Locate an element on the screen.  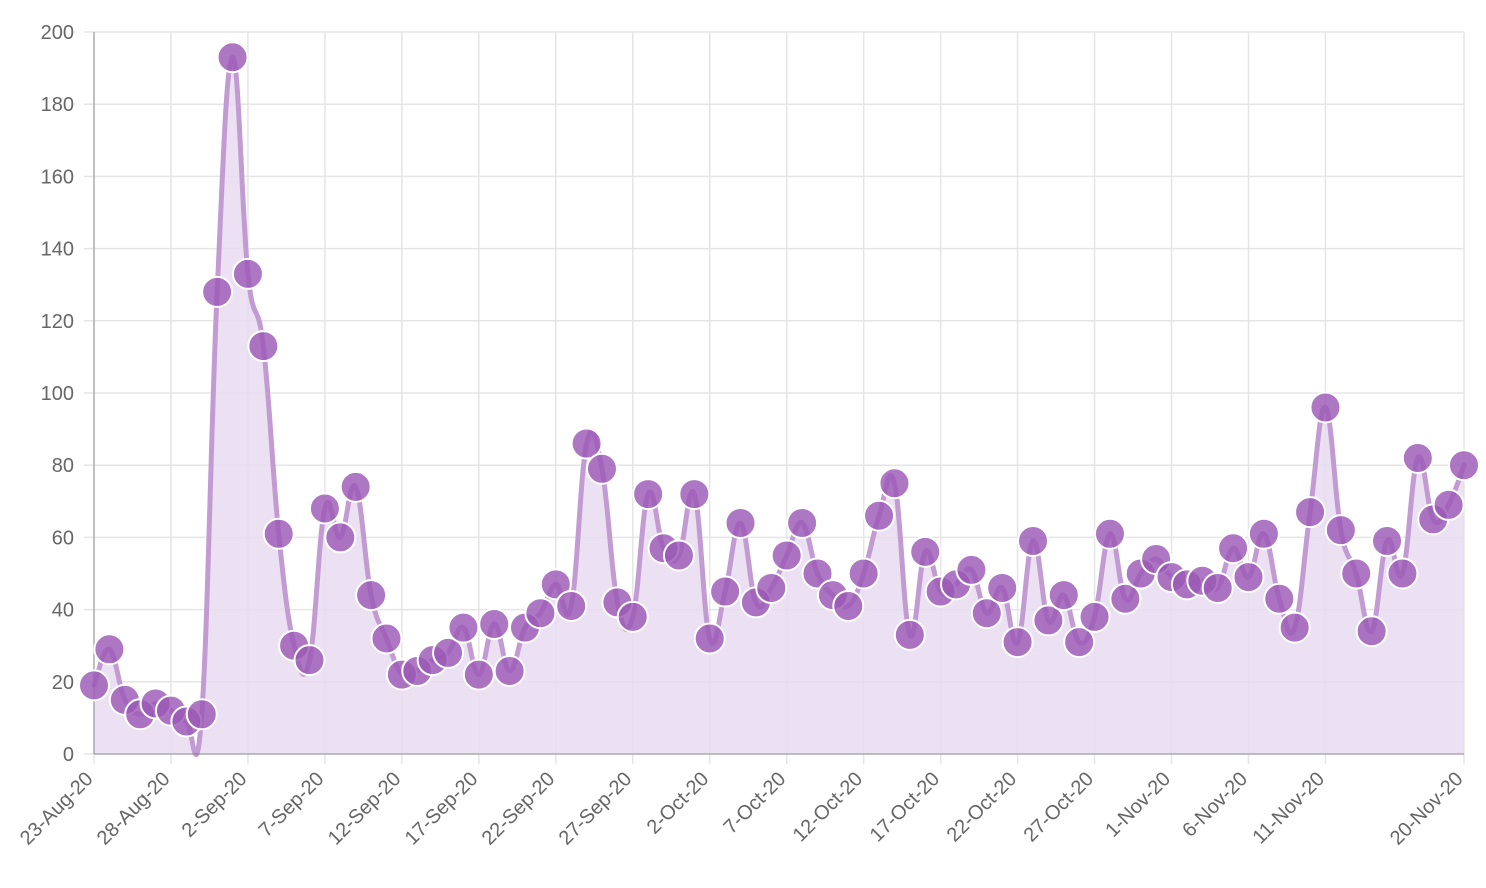
x-tick-label: 7-Sep-20 is located at coordinates (292, 805).